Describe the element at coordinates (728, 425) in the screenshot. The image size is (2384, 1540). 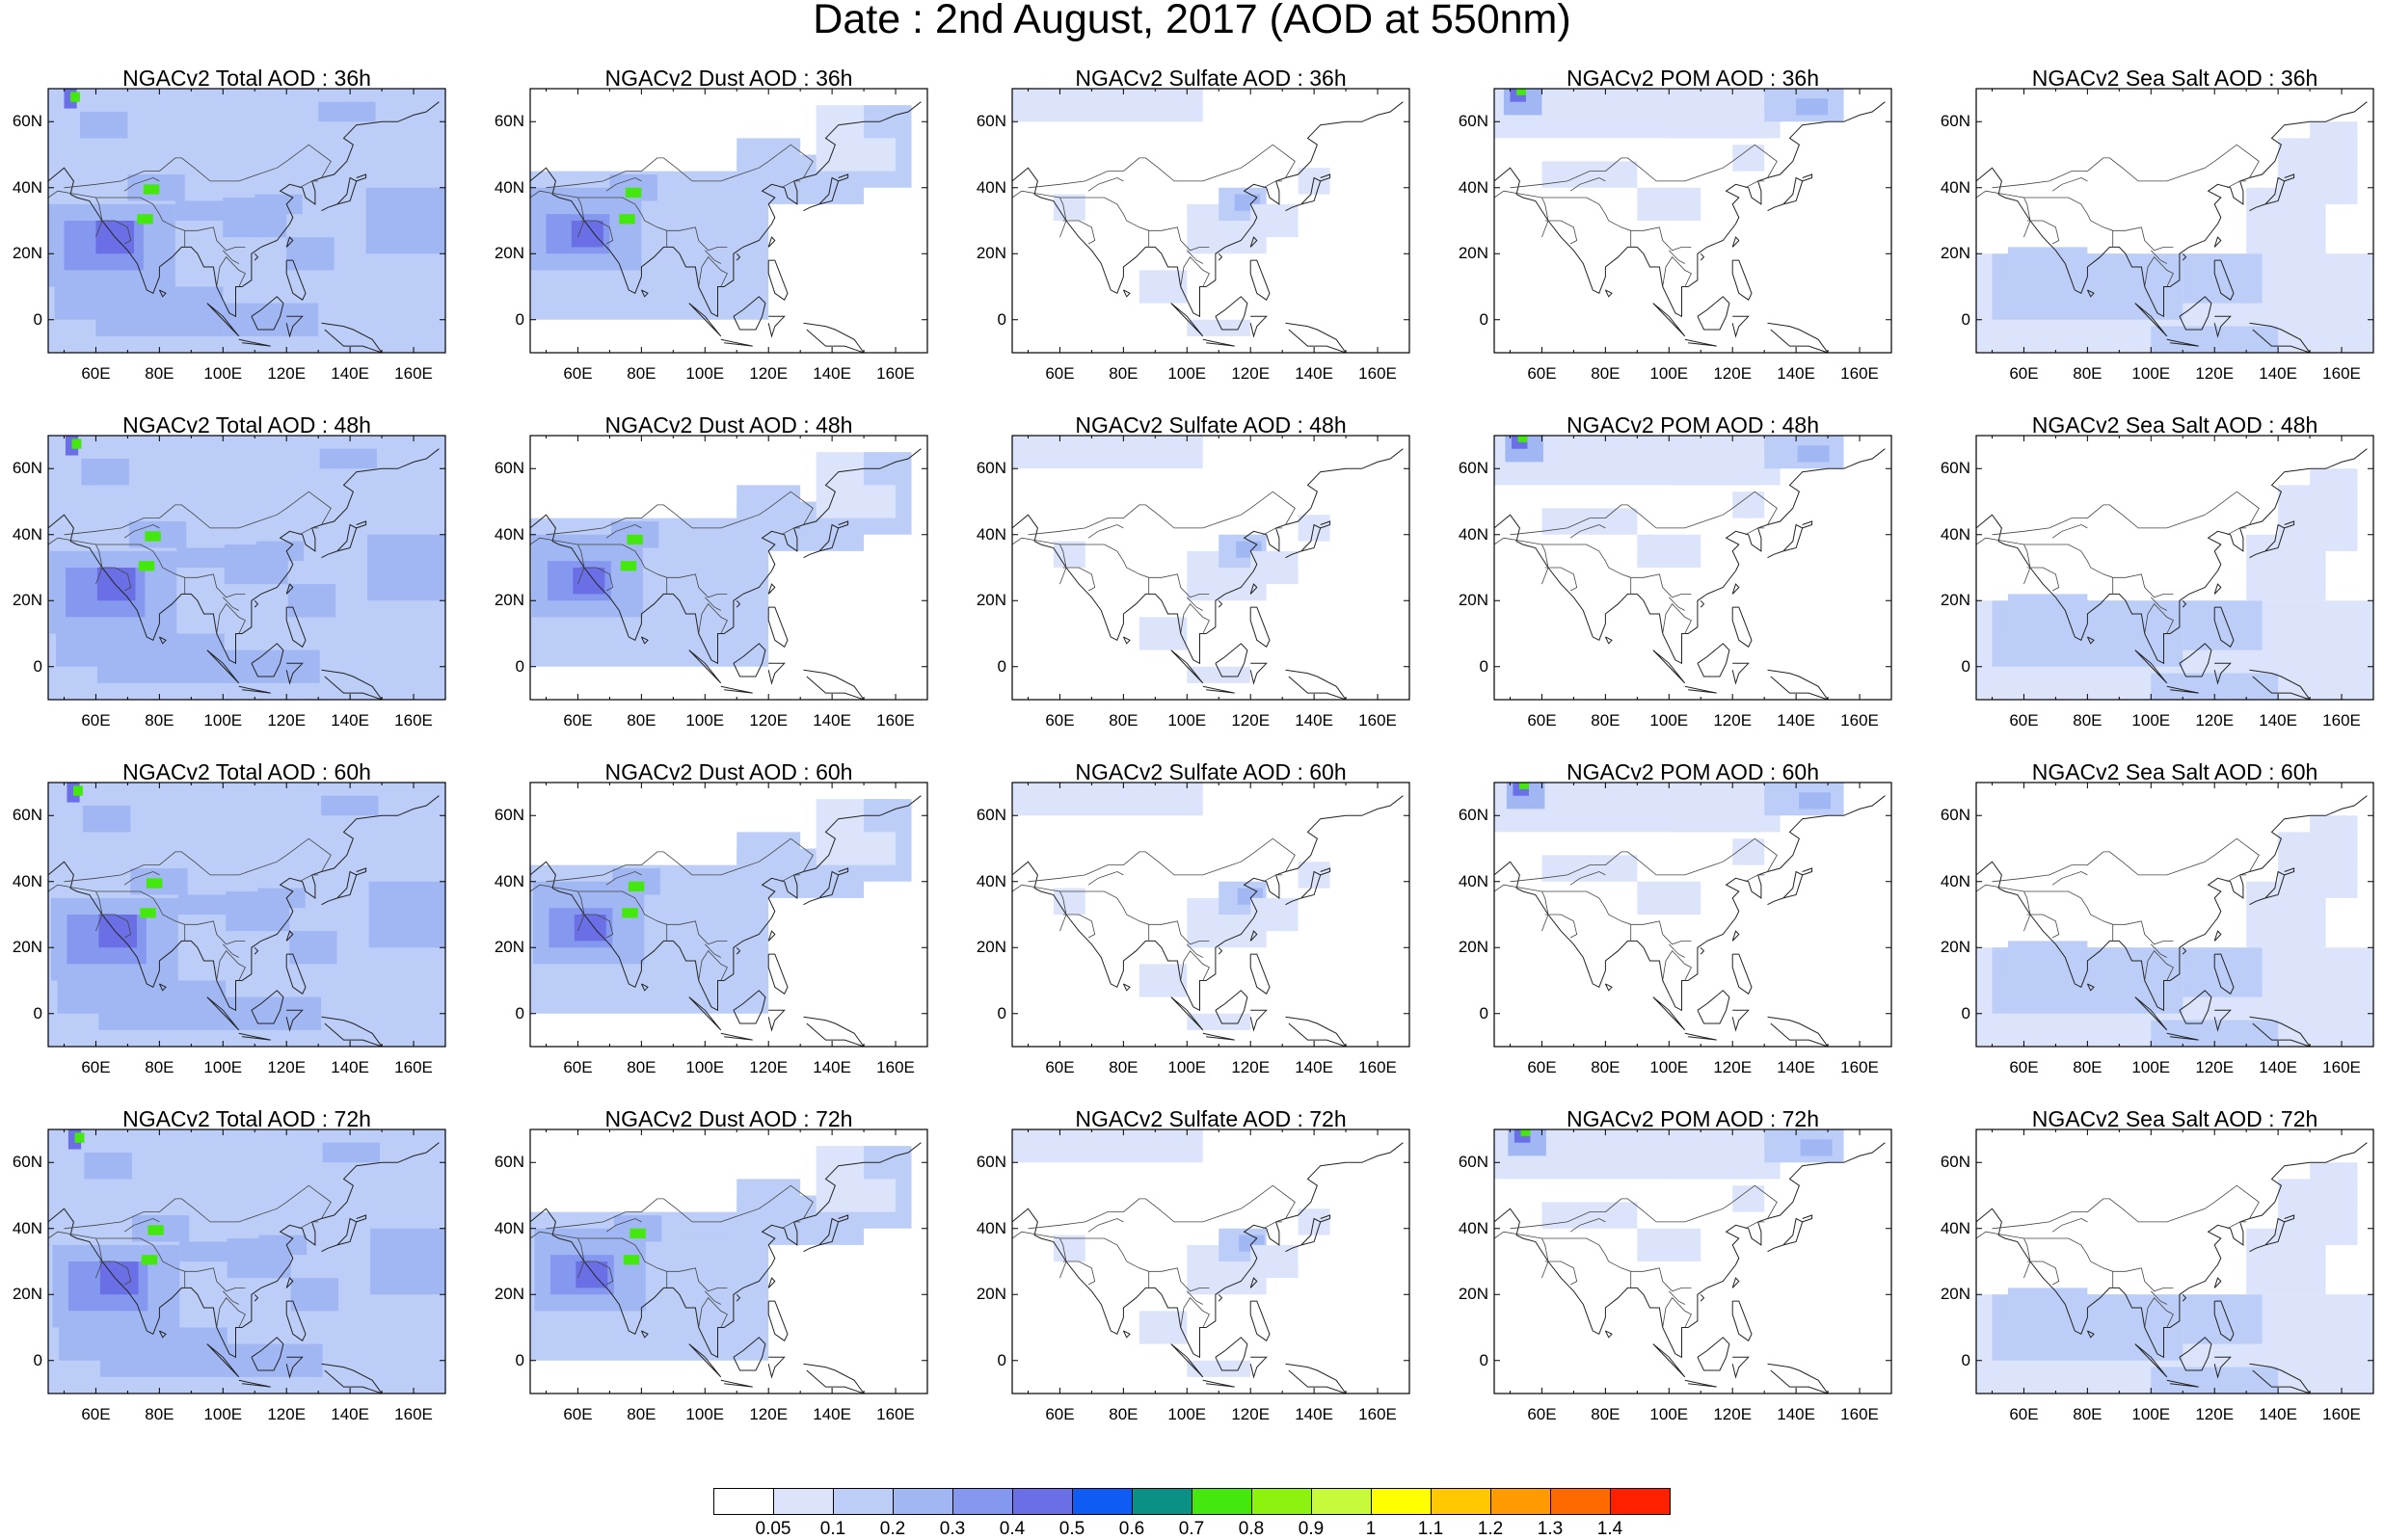
I see `panel-title: NGACv2 Dust AOD : 48h` at that location.